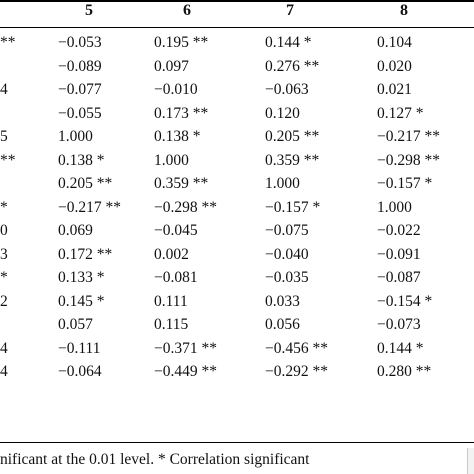  What do you see at coordinates (75, 324) in the screenshot?
I see `table-cell: 0.057` at bounding box center [75, 324].